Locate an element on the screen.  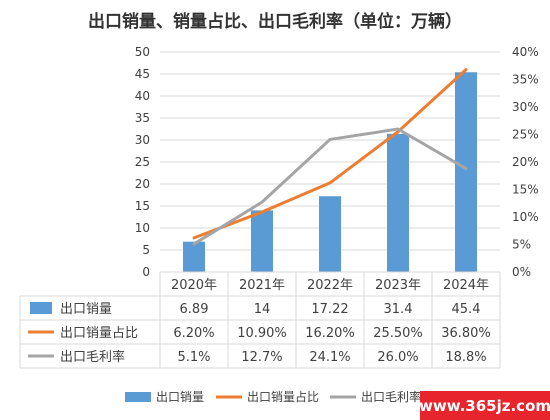
y-right-tick-label: 0% is located at coordinates (521, 272).